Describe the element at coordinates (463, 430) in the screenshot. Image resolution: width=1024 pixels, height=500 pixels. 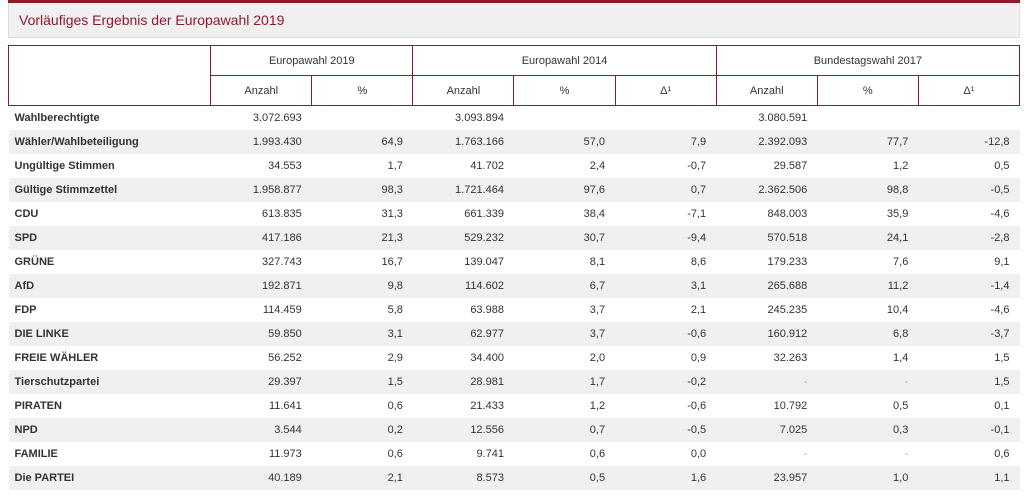
I see `ew2014-anzahl-cell: 12.556` at that location.